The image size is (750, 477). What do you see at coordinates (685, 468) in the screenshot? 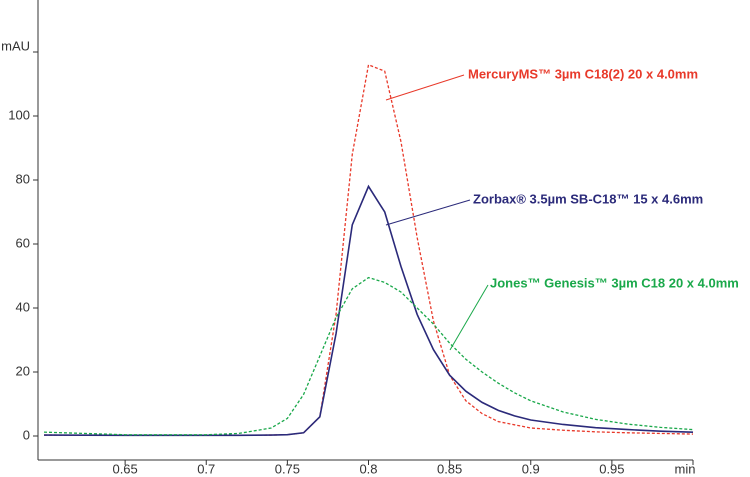
I see `x-tick-label: min` at bounding box center [685, 468].